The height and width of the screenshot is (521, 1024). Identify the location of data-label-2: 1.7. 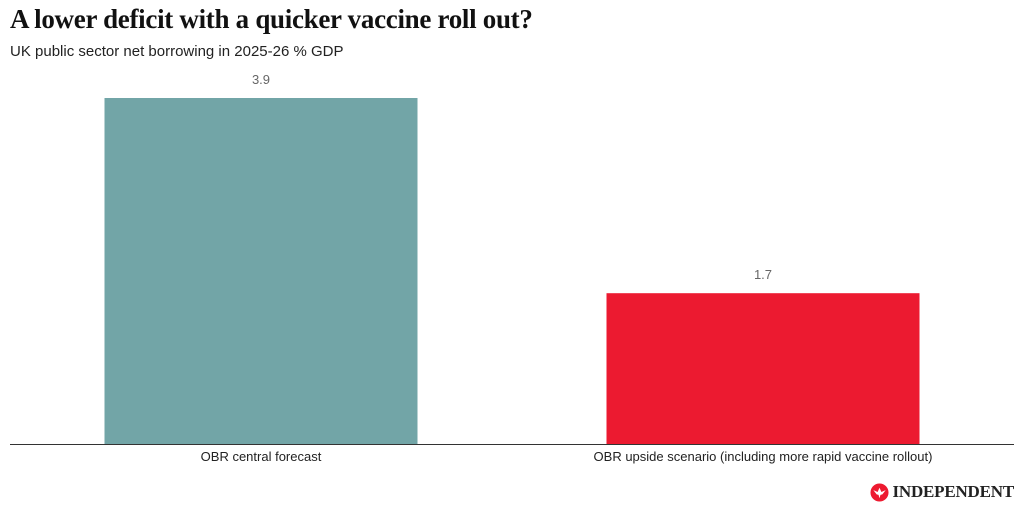
(763, 274).